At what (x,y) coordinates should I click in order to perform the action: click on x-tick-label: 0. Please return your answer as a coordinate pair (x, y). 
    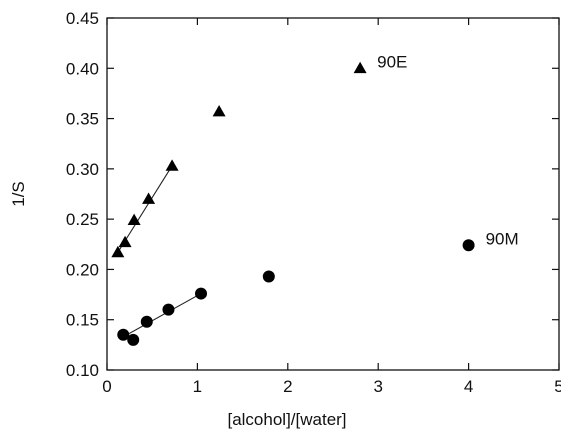
    Looking at the image, I should click on (106, 386).